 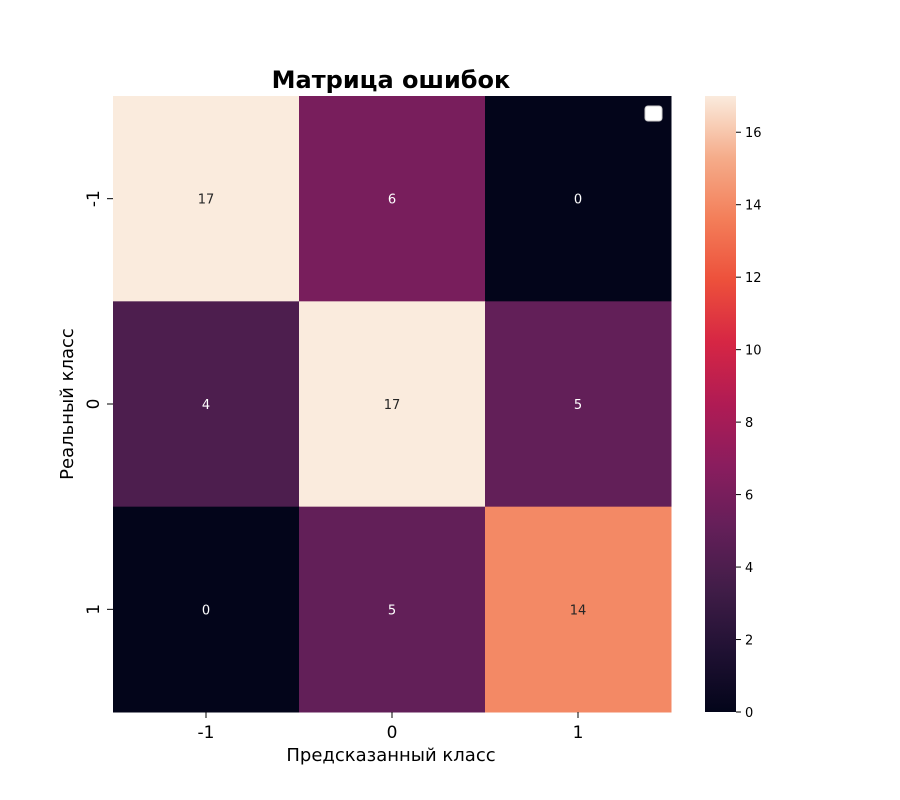 I want to click on cell-value-label: 14, so click(x=578, y=610).